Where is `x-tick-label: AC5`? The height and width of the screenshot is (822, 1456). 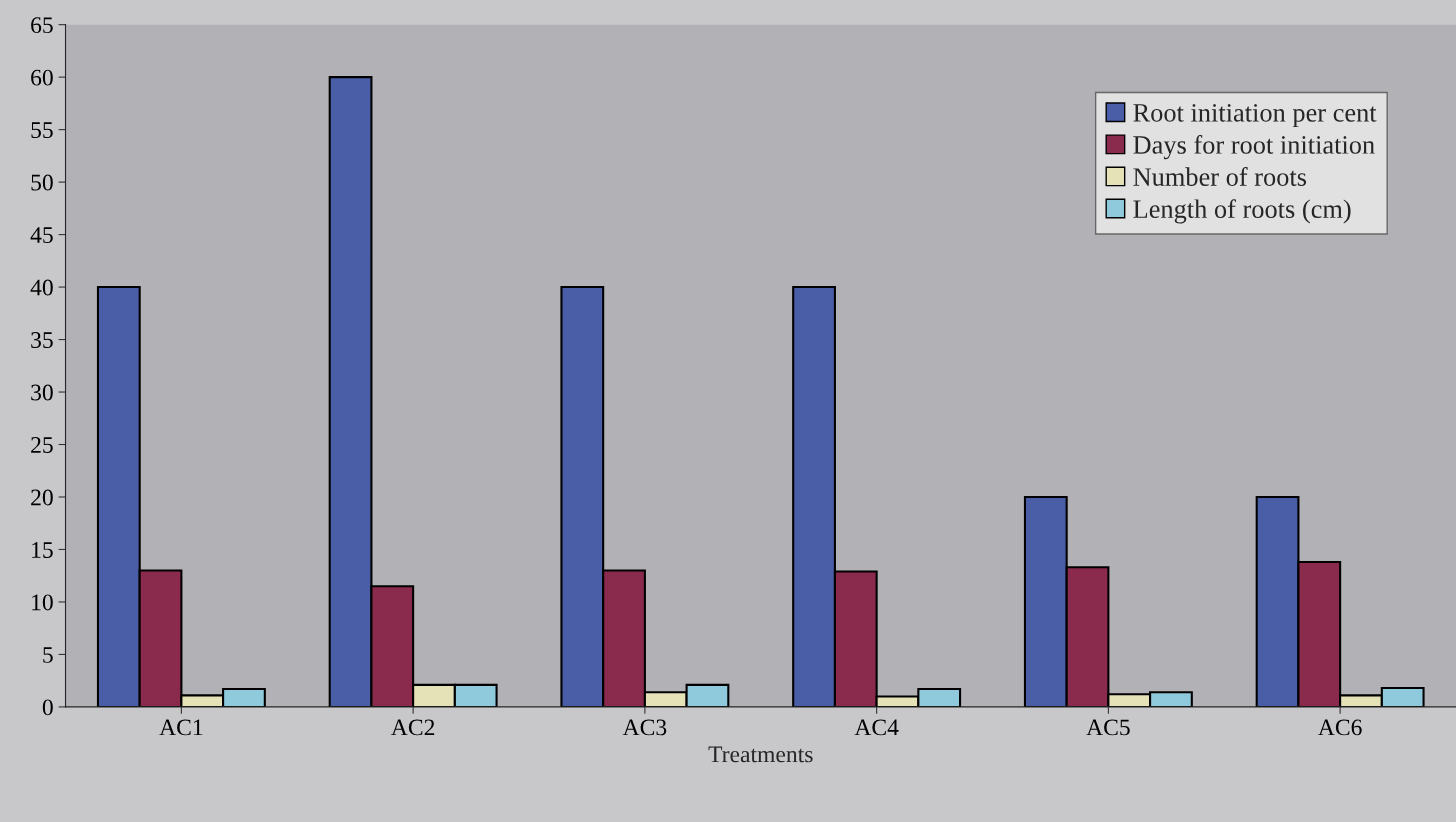 x-tick-label: AC5 is located at coordinates (1108, 727).